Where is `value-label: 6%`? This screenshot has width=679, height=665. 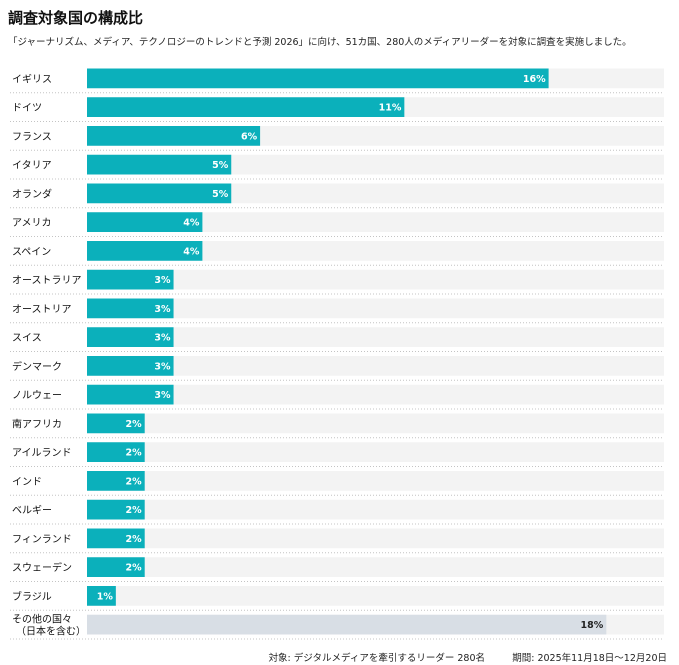 value-label: 6% is located at coordinates (249, 136).